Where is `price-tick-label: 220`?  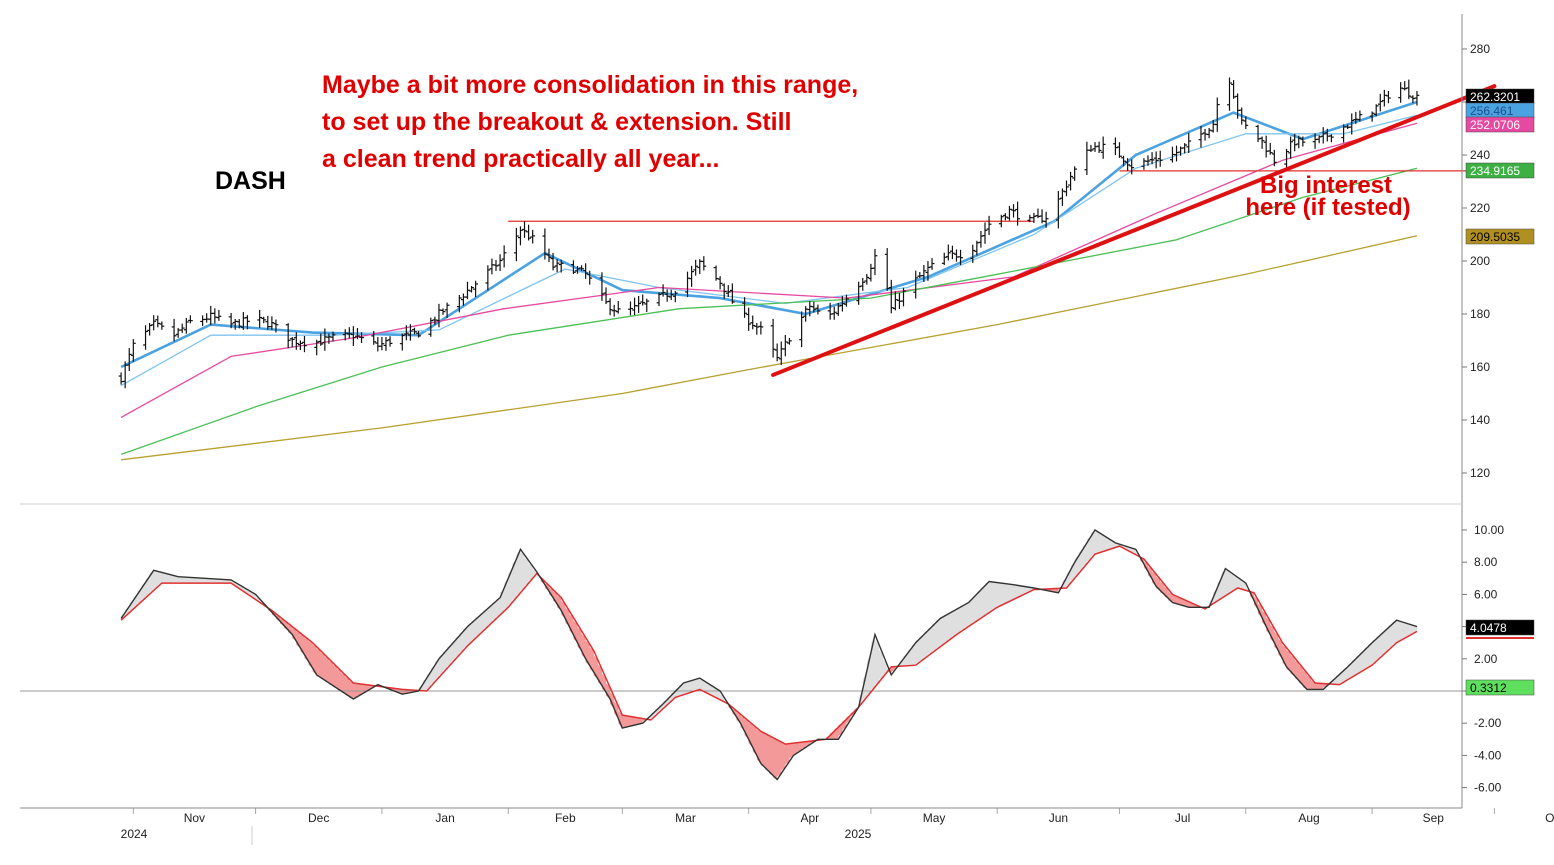 price-tick-label: 220 is located at coordinates (1480, 208).